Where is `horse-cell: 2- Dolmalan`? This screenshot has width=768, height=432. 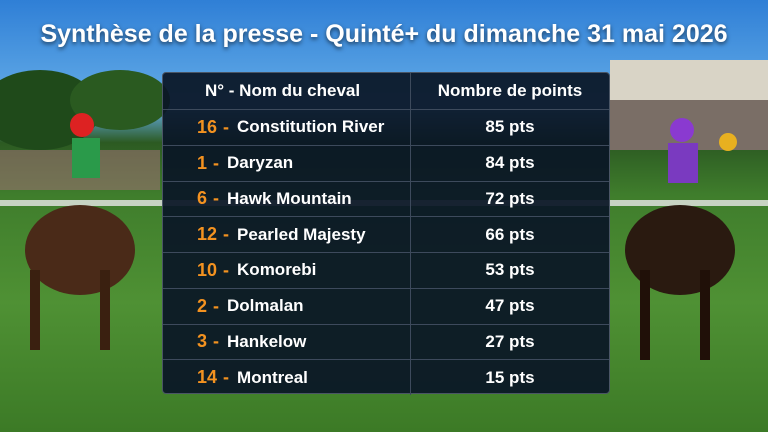
horse-cell: 2- Dolmalan is located at coordinates (287, 306).